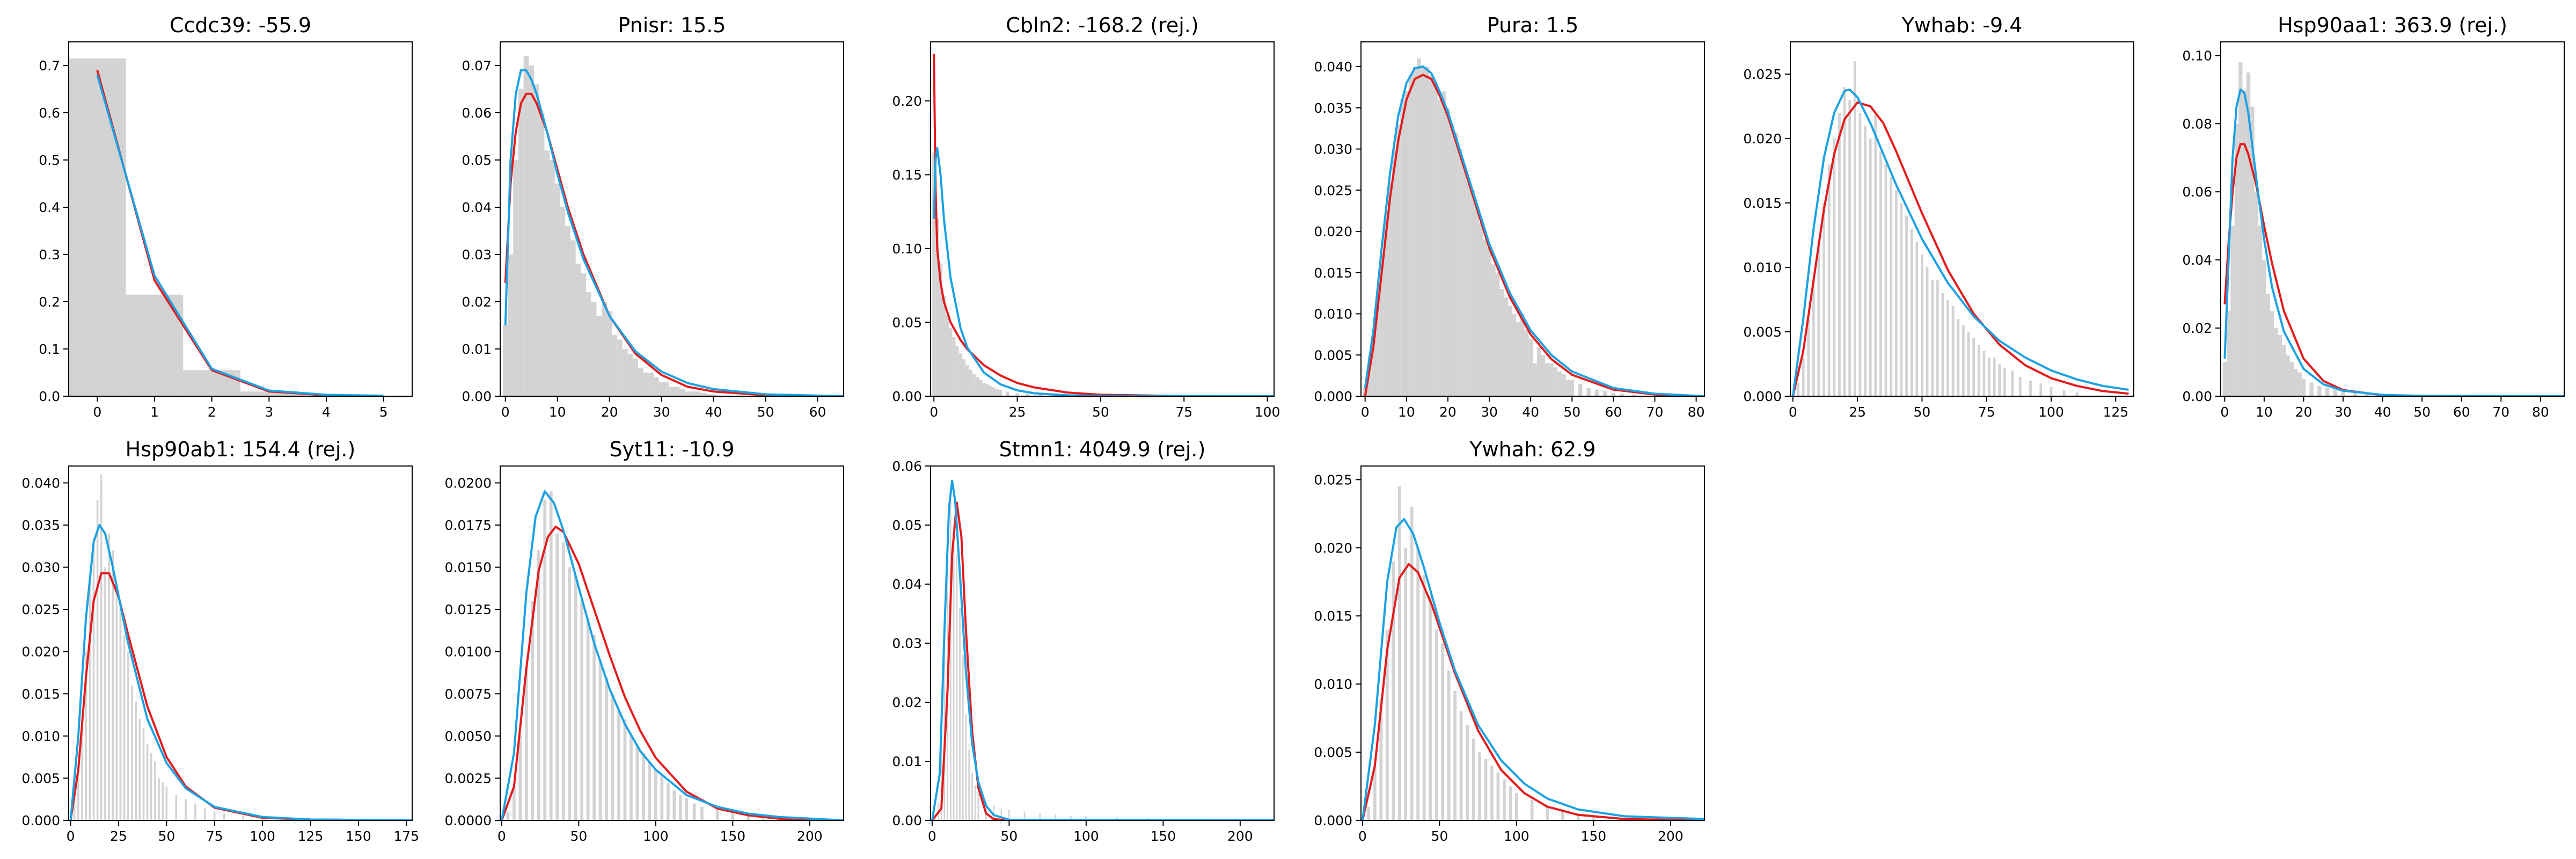  What do you see at coordinates (468, 609) in the screenshot?
I see `y-tick-label: 0.0125` at bounding box center [468, 609].